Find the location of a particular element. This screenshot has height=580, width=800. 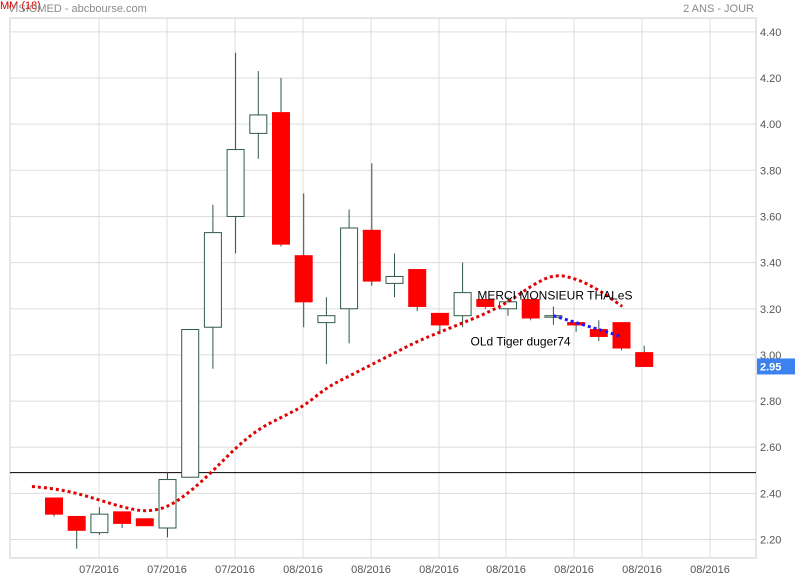

annotation-text: OLd Tiger duger74 is located at coordinates (521, 342).